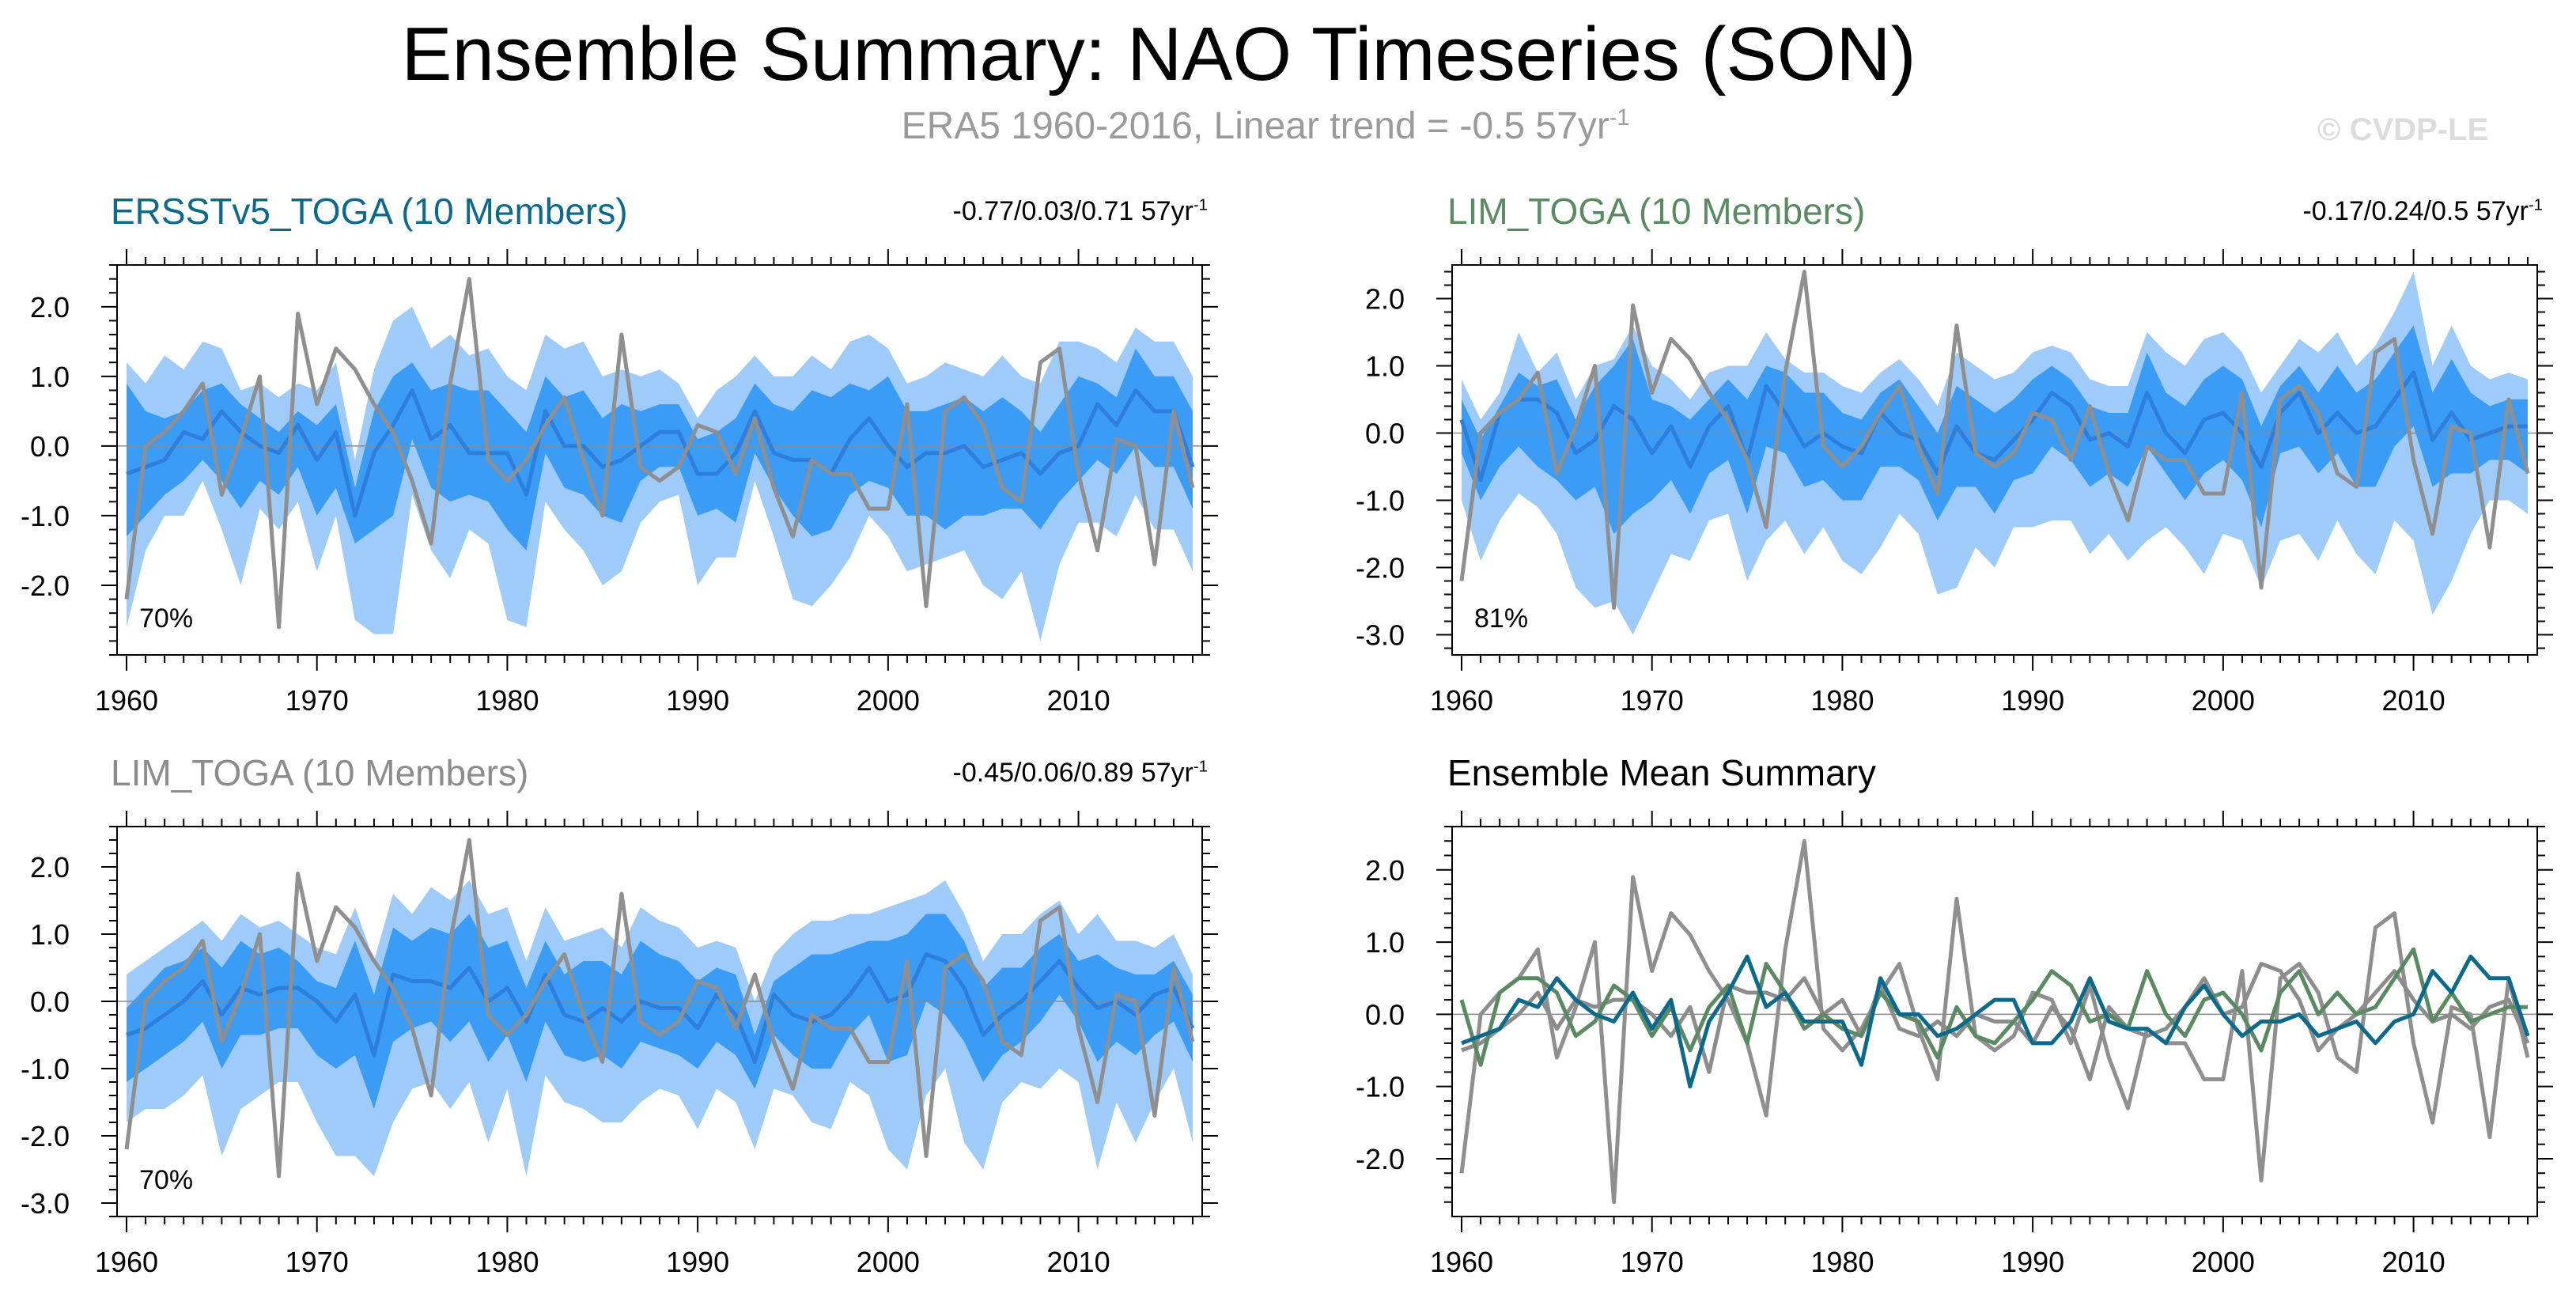 Image resolution: width=2576 pixels, height=1313 pixels. I want to click on panel4-ytick-label: 2.0, so click(1385, 871).